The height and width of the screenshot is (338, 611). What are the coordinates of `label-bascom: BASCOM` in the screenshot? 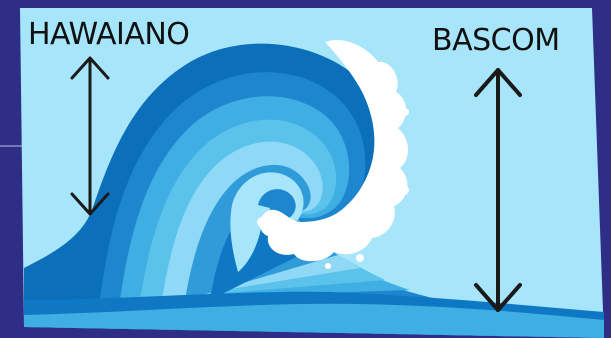 It's located at (496, 40).